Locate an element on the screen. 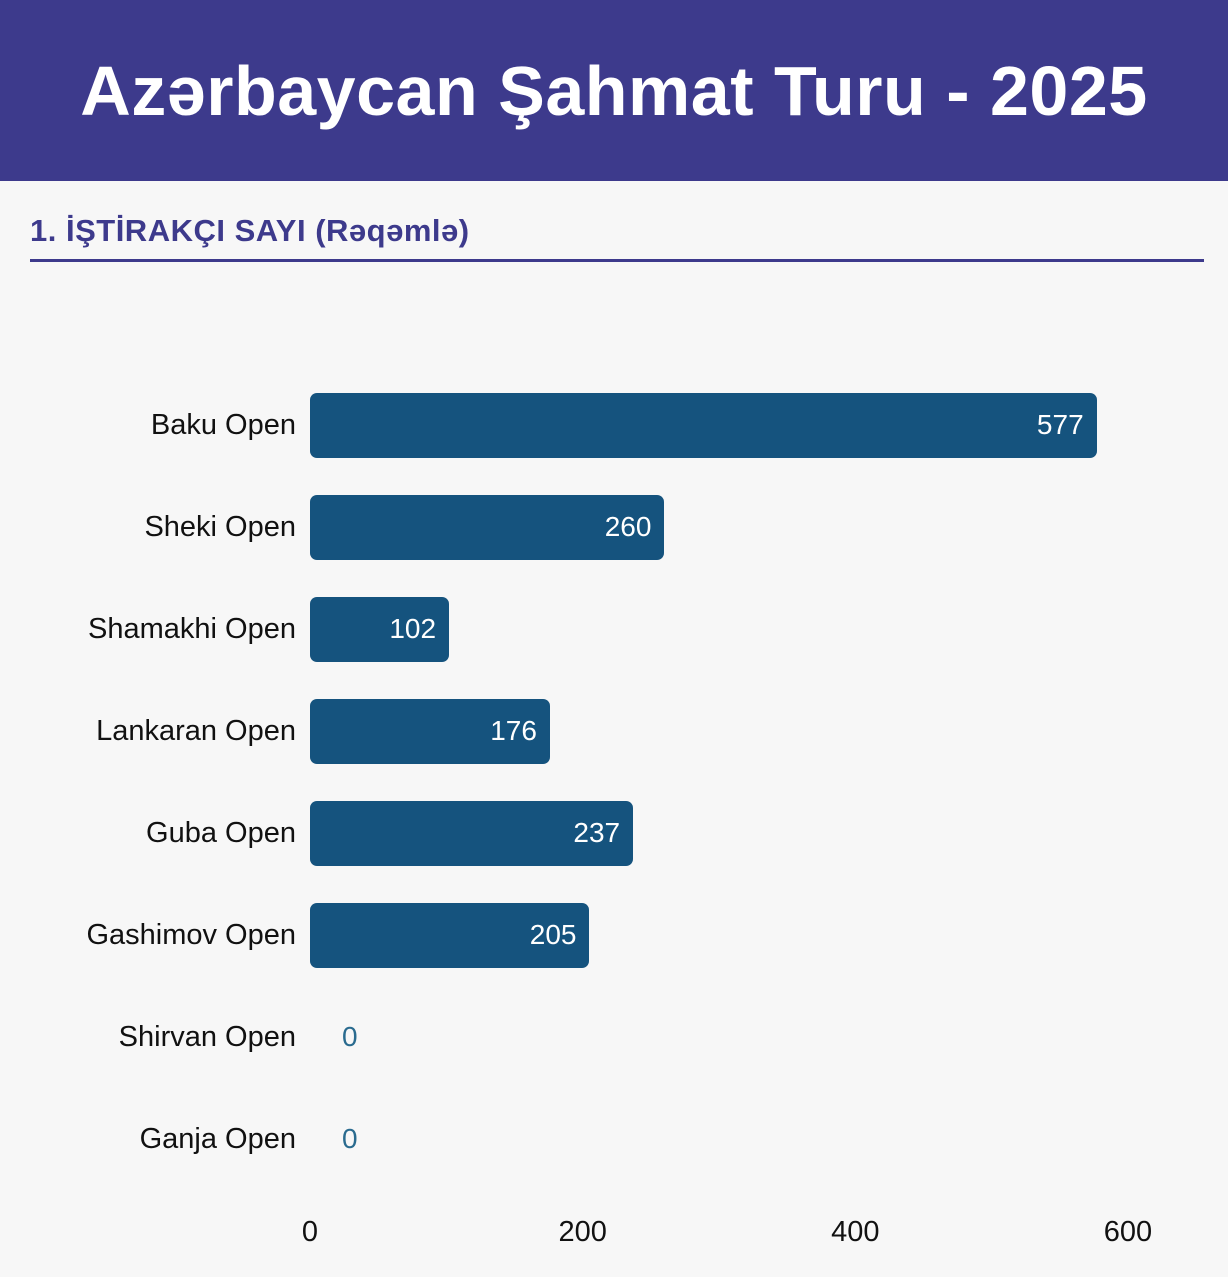 This screenshot has height=1277, width=1228. bar: 205 is located at coordinates (450, 935).